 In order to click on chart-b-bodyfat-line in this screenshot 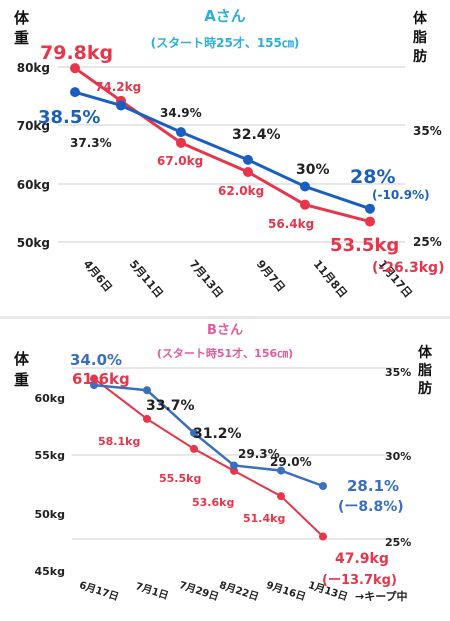, I will do `click(208, 435)`.